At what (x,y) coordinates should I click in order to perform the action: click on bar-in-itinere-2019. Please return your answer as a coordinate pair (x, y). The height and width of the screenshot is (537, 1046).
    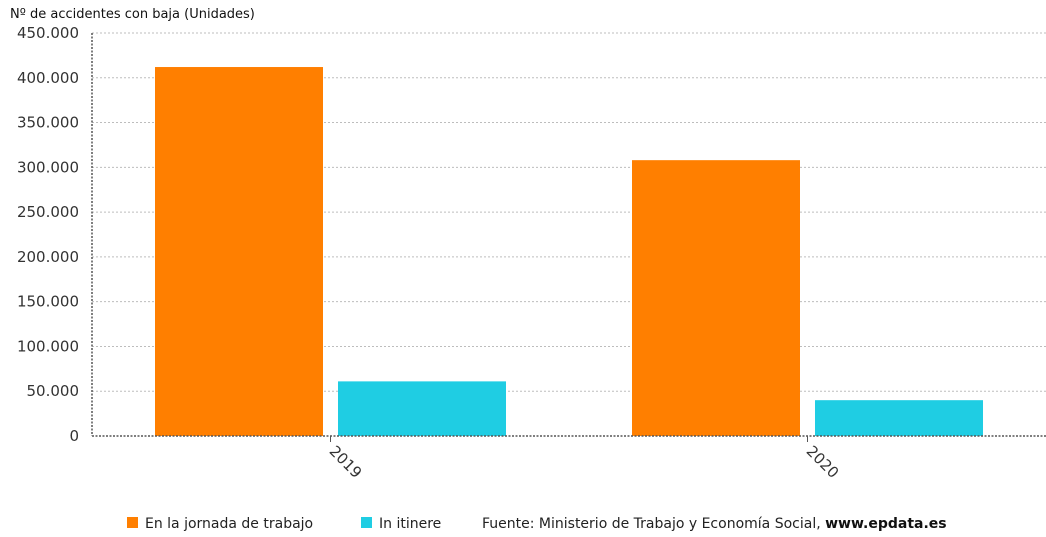
    Looking at the image, I should click on (422, 408).